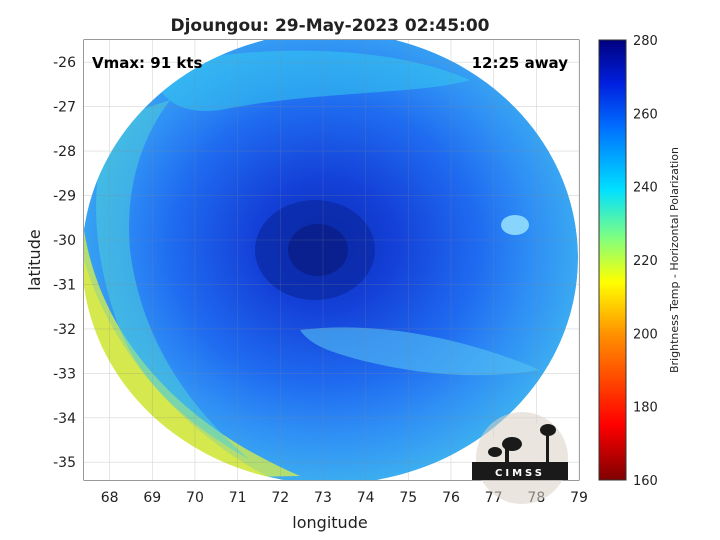  I want to click on y-tick-label: -32, so click(64, 330).